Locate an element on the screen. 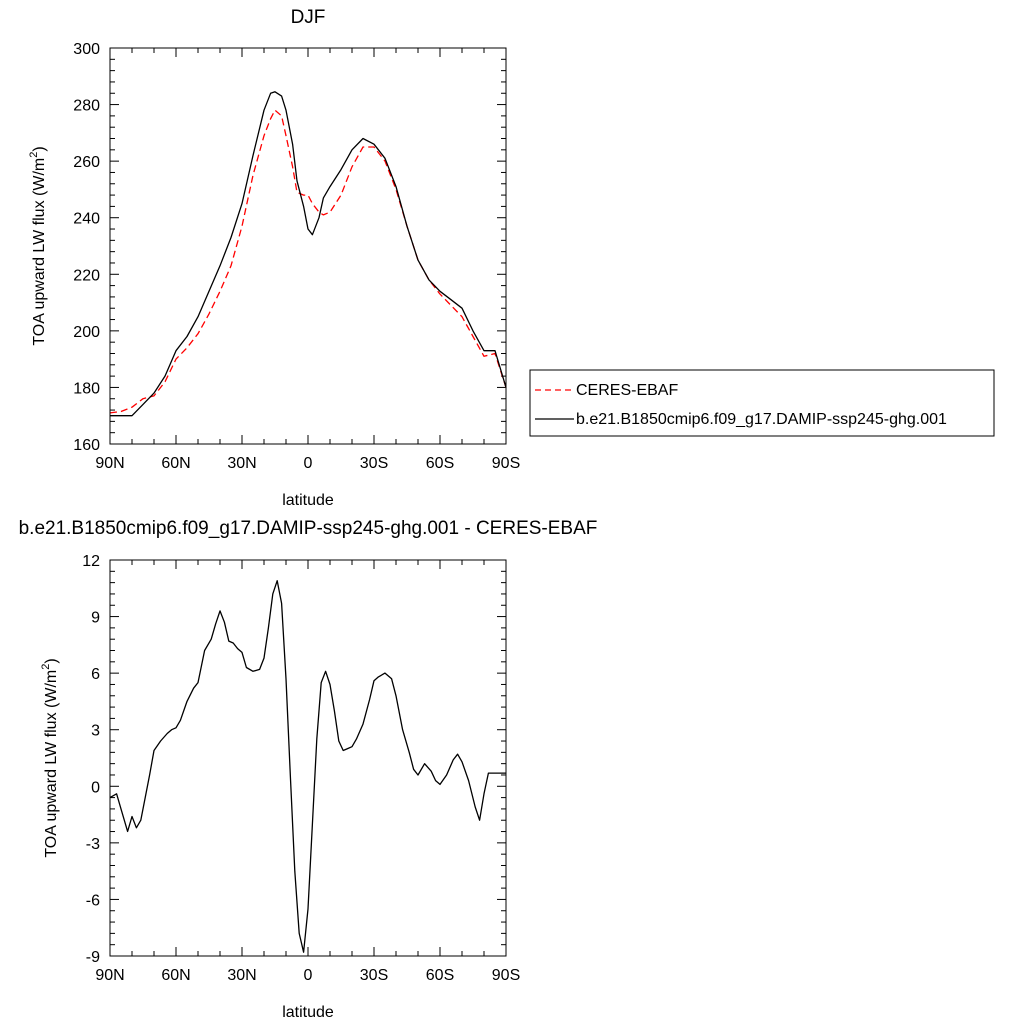 The width and height of the screenshot is (1024, 1024). y-tick-label: 3 is located at coordinates (95, 731).